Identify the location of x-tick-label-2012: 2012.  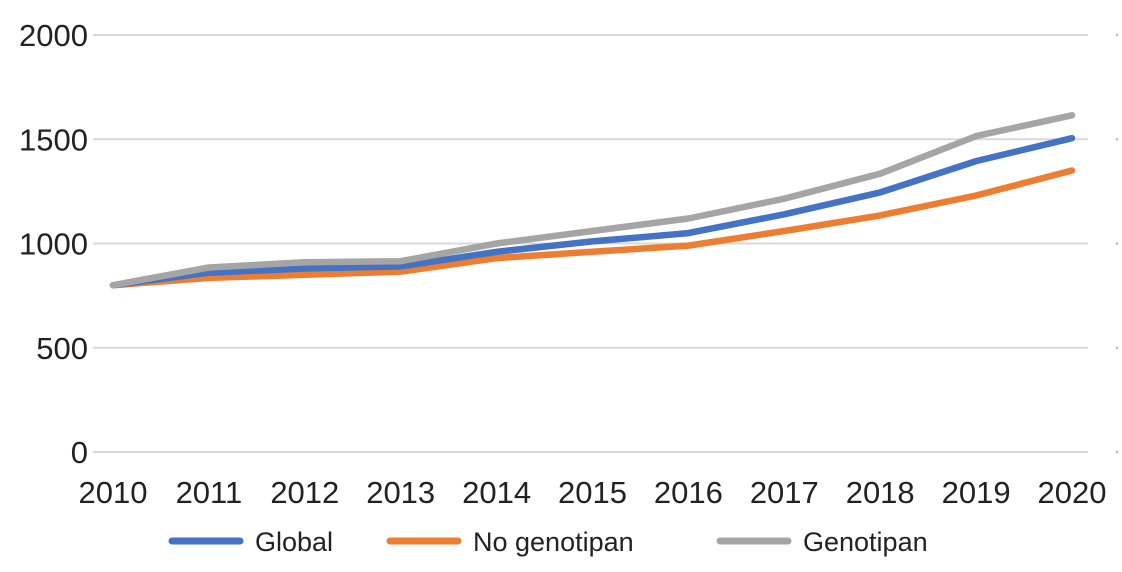
(304, 492).